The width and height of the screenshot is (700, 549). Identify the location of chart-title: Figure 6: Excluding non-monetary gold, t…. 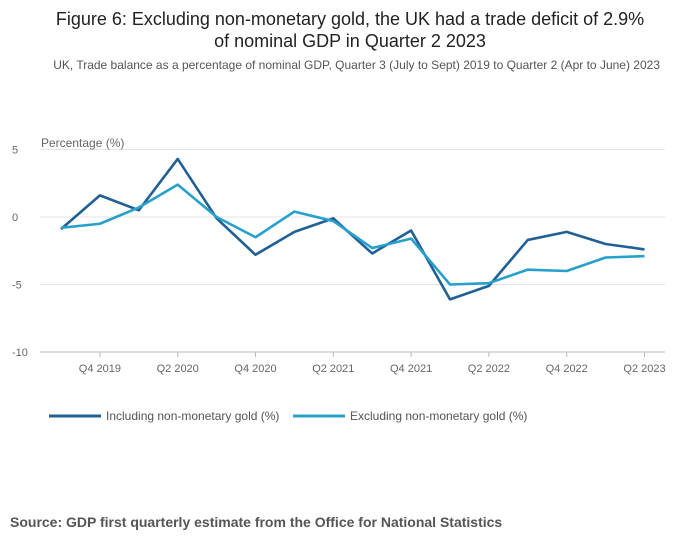
(350, 30).